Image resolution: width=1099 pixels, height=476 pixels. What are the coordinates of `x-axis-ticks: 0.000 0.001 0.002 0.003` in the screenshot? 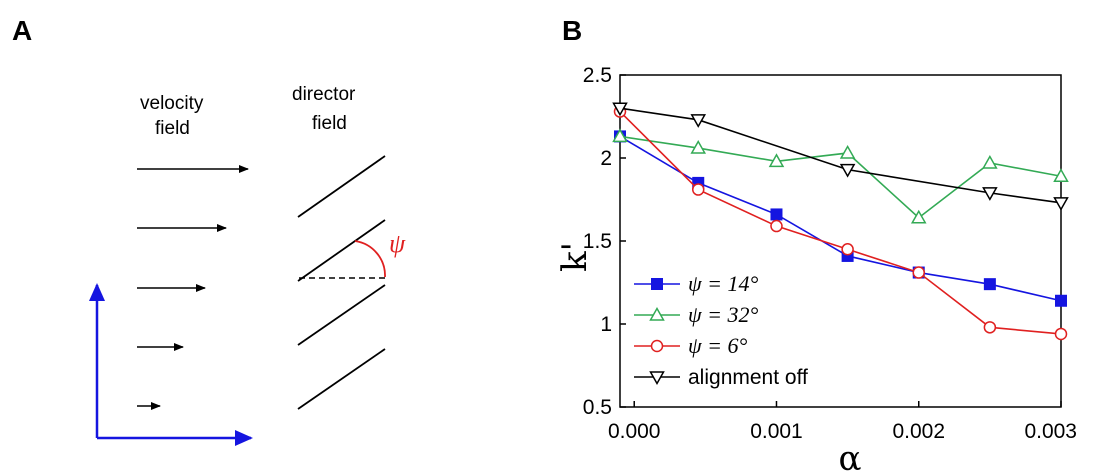 It's located at (842, 422).